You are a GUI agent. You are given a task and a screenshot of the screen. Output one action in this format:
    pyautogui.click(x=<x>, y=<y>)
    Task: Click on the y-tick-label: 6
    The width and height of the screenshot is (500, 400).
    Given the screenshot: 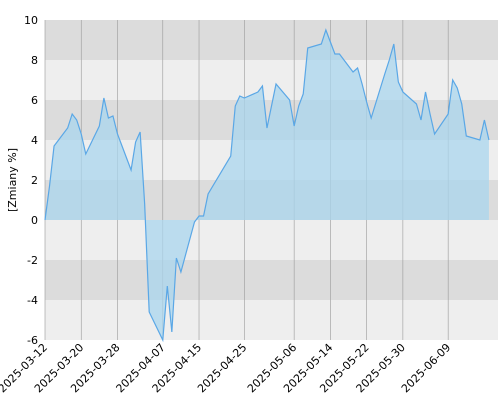 What is the action you would take?
    pyautogui.click(x=34, y=100)
    